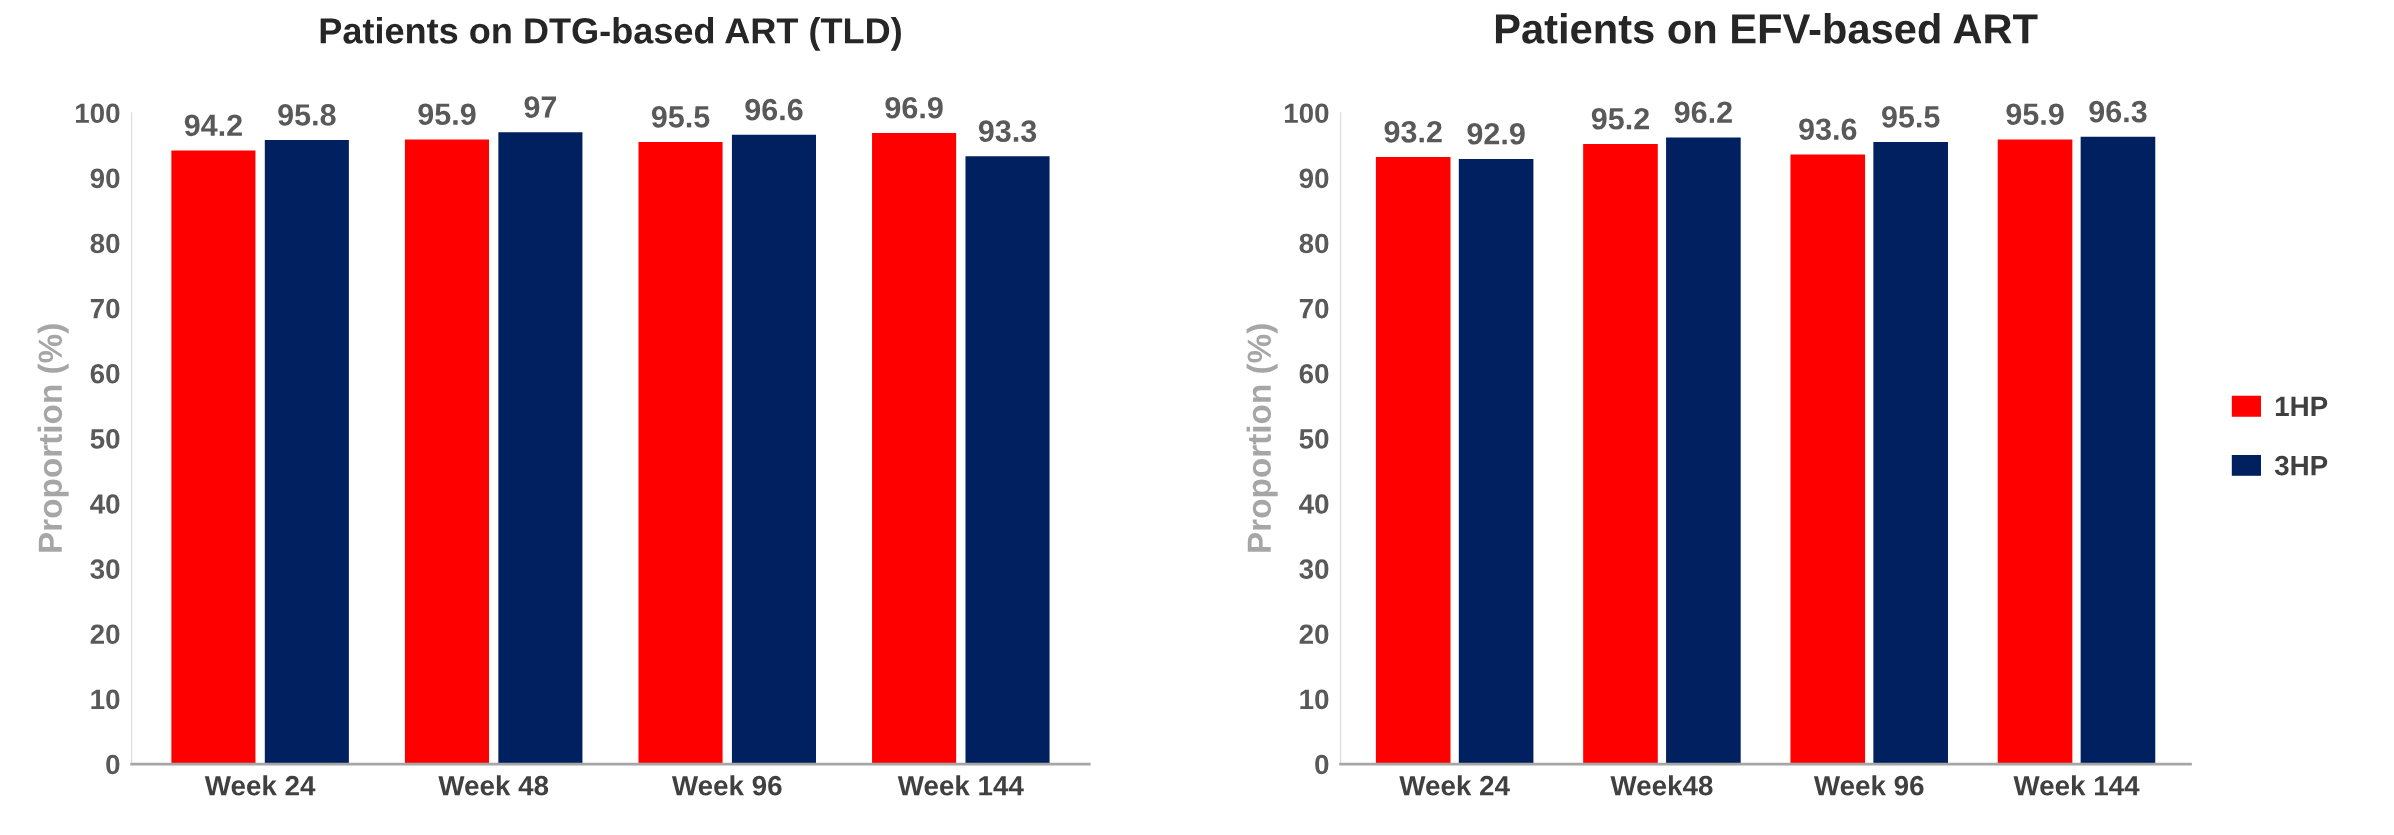  What do you see at coordinates (1620, 118) in the screenshot?
I see `data-label: 95.2` at bounding box center [1620, 118].